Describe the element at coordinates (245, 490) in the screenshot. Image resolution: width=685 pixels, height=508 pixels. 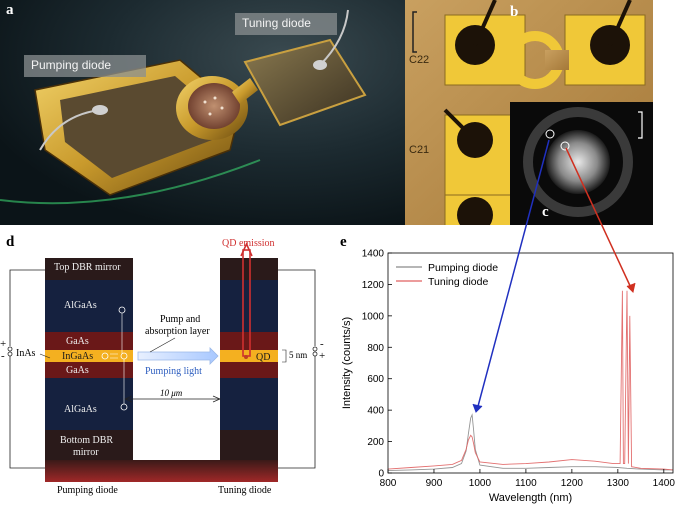
I see `tuning-diode-caption: Tuning diode` at that location.